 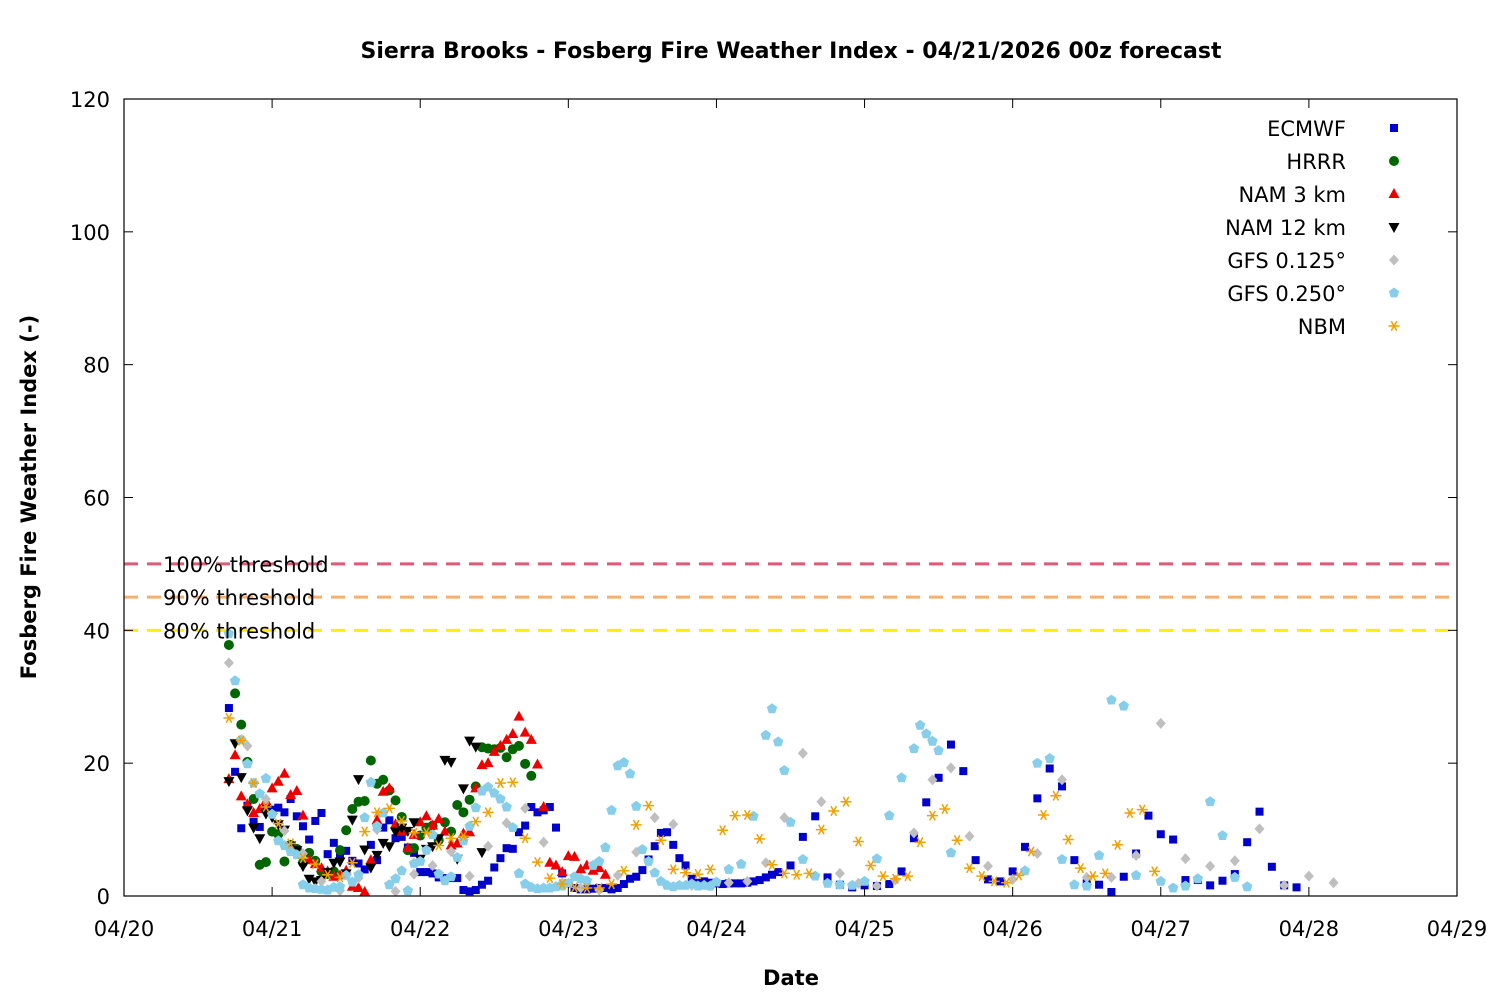 I want to click on y-tick-label: 20, so click(x=96, y=764).